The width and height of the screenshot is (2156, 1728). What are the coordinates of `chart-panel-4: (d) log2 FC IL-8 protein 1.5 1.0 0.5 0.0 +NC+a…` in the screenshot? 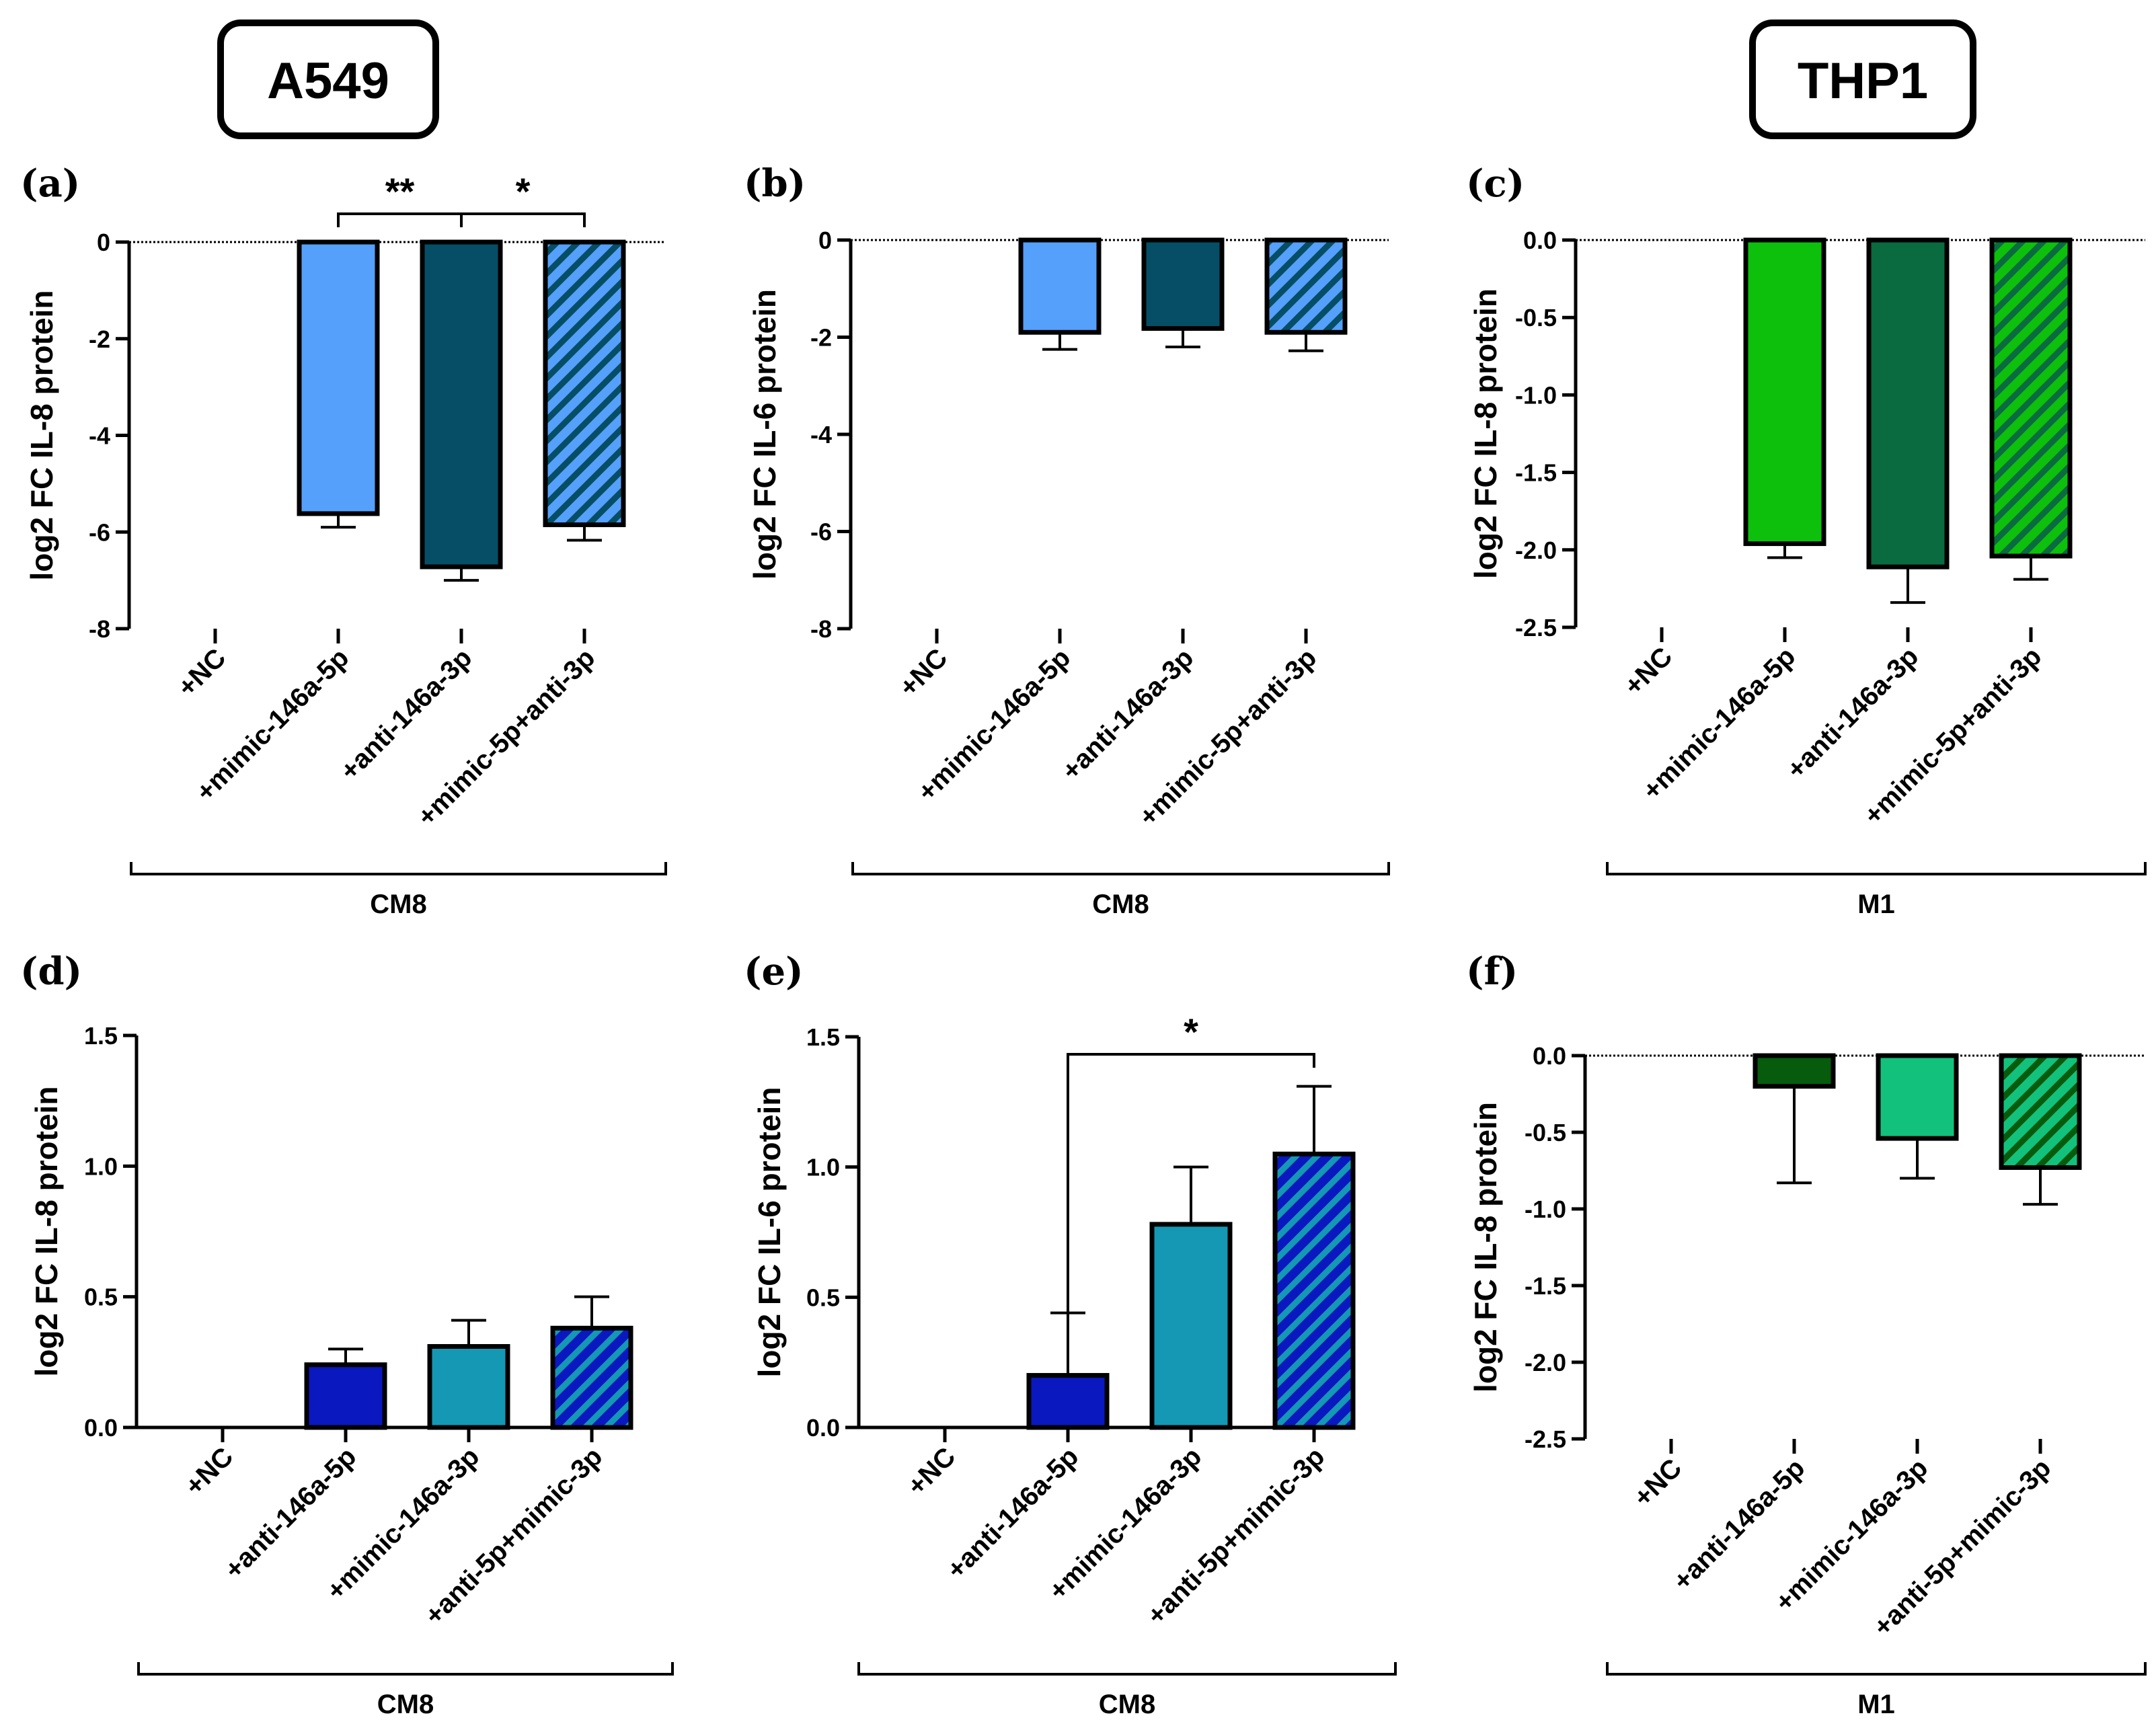 It's located at (347, 1334).